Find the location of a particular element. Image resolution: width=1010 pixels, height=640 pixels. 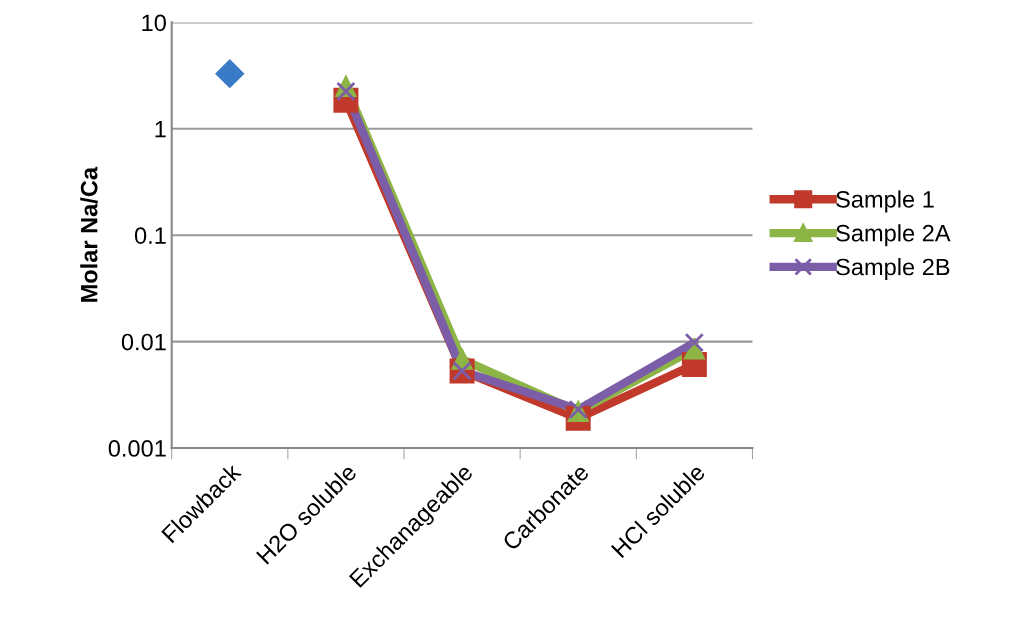

y-tick-label: 0.1 is located at coordinates (150, 235).